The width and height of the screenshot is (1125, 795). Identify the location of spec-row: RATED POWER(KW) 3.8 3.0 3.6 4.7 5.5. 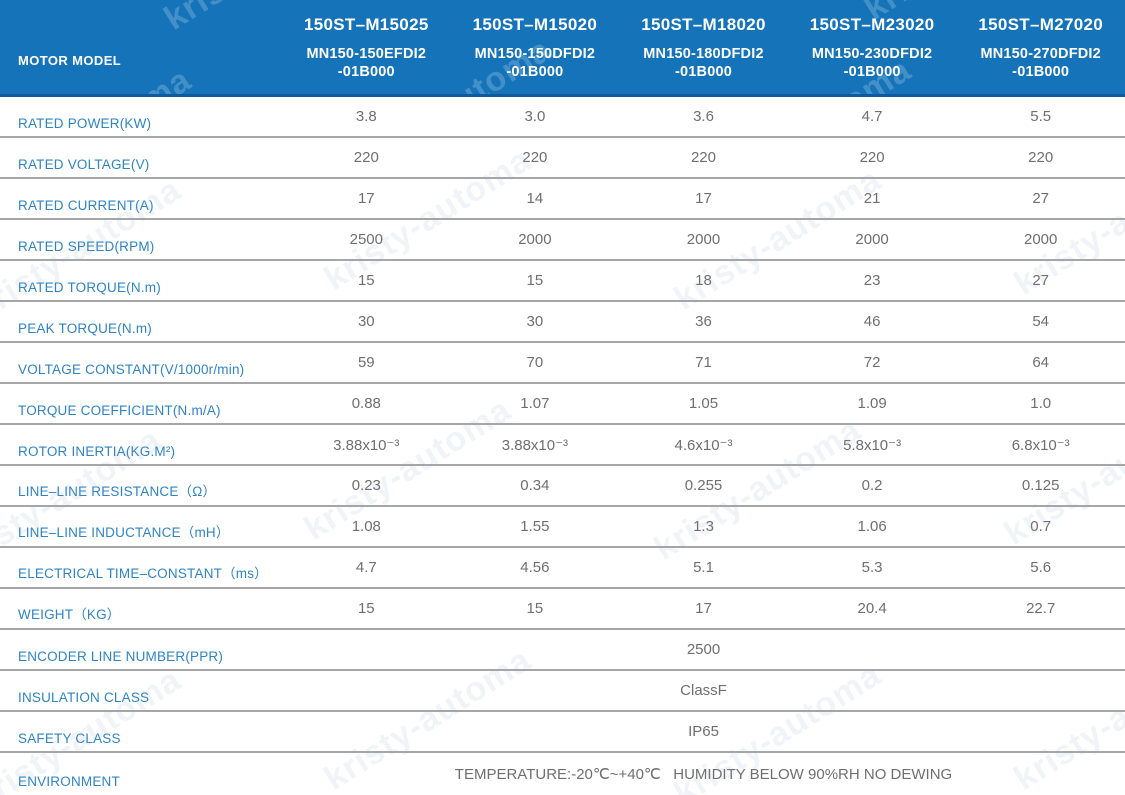
(562, 117).